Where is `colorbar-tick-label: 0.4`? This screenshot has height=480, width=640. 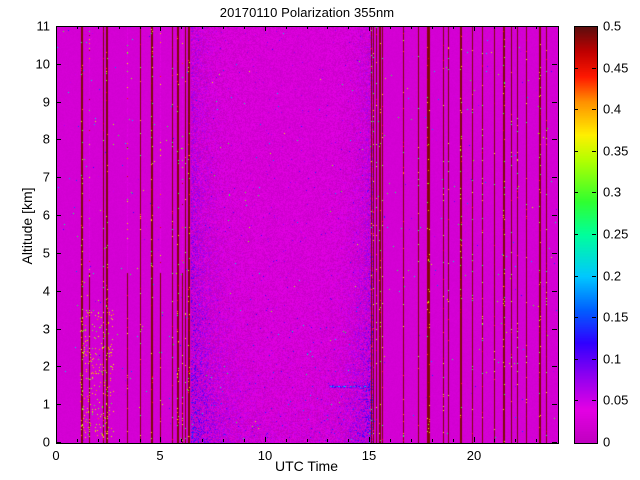 colorbar-tick-label: 0.4 is located at coordinates (612, 109).